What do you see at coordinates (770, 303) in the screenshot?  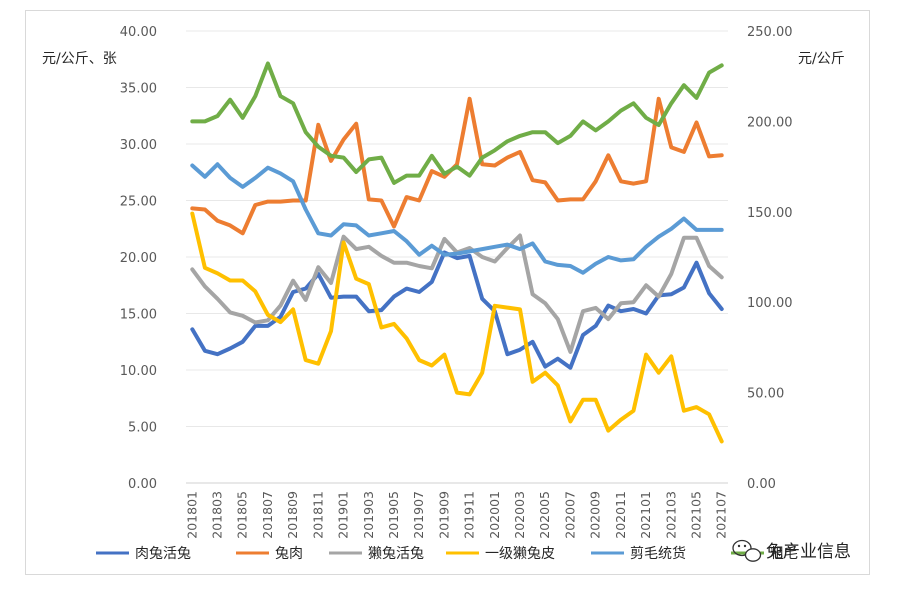 I see `right-tick-label: 100.00` at bounding box center [770, 303].